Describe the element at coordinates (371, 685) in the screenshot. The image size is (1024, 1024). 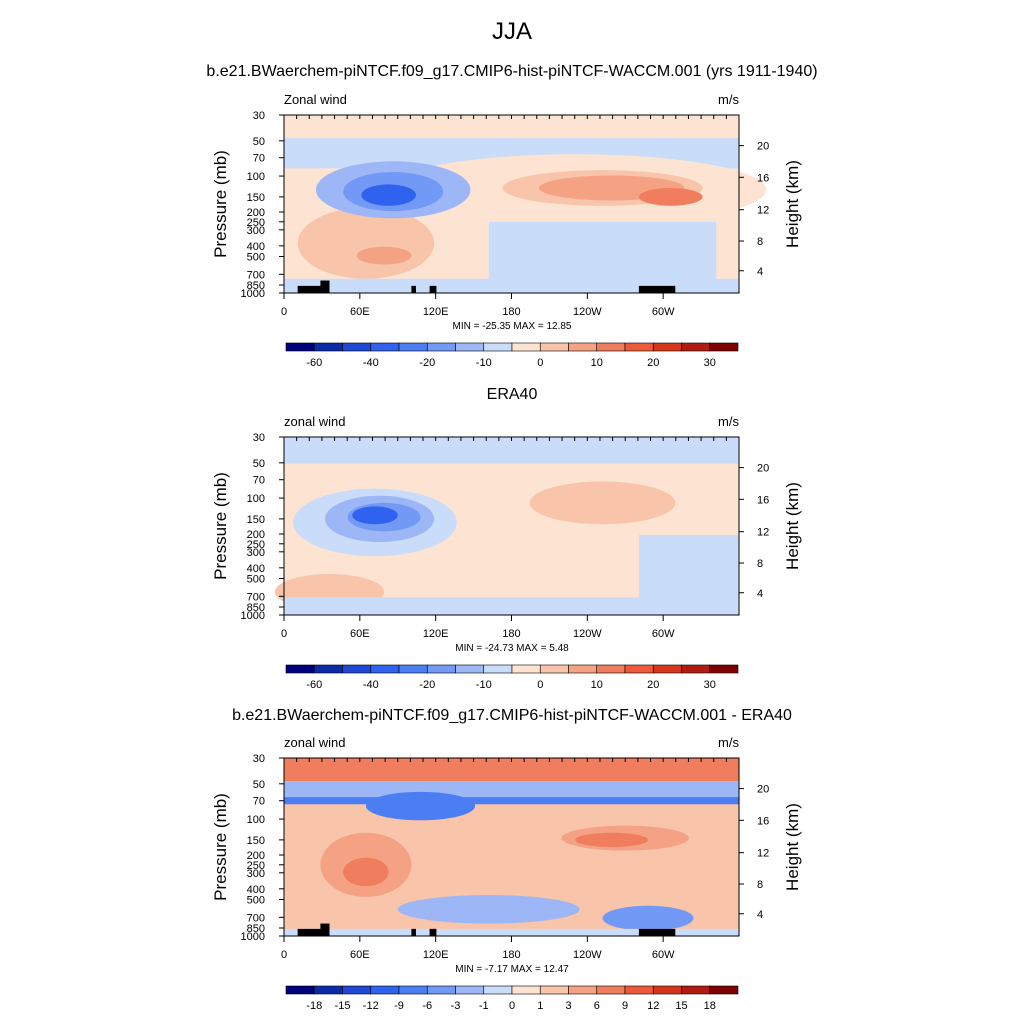
I see `colorbar-label: -40` at that location.